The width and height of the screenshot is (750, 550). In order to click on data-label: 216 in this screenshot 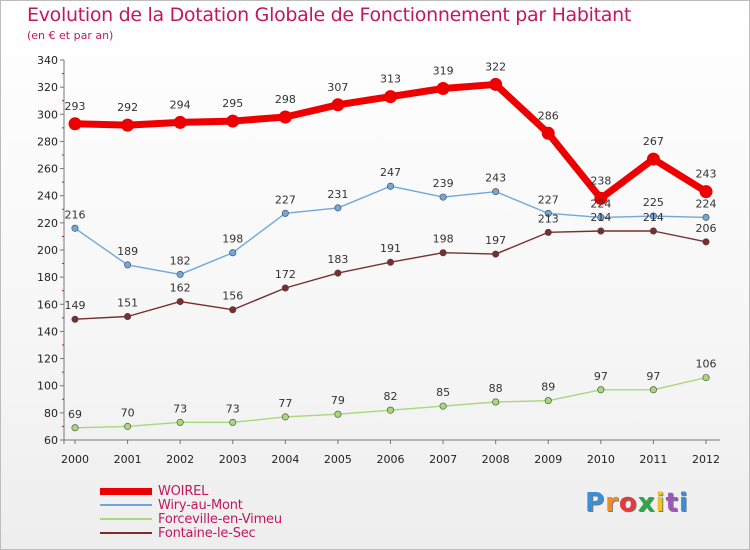, I will do `click(75, 214)`.